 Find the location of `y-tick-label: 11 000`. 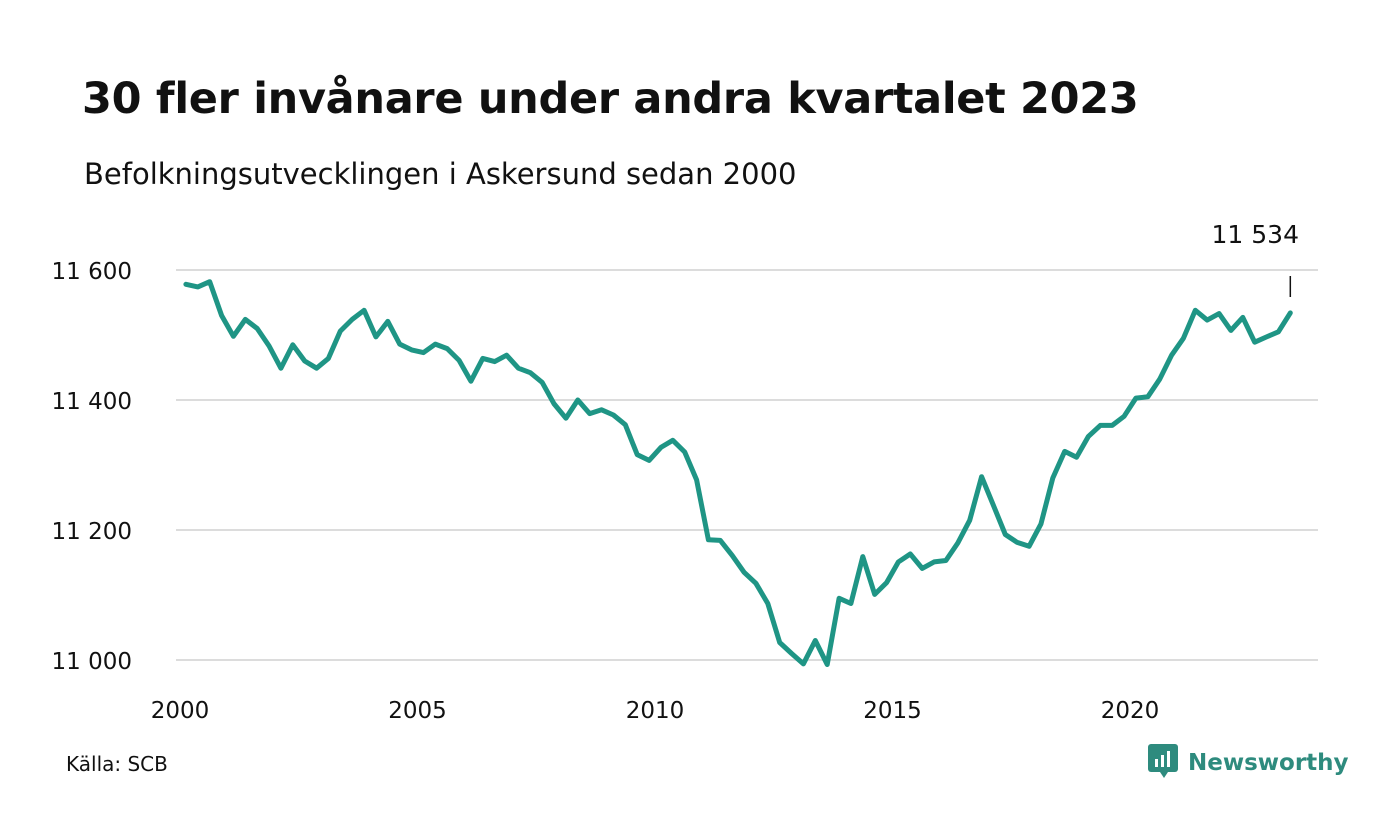

y-tick-label: 11 000 is located at coordinates (92, 662).